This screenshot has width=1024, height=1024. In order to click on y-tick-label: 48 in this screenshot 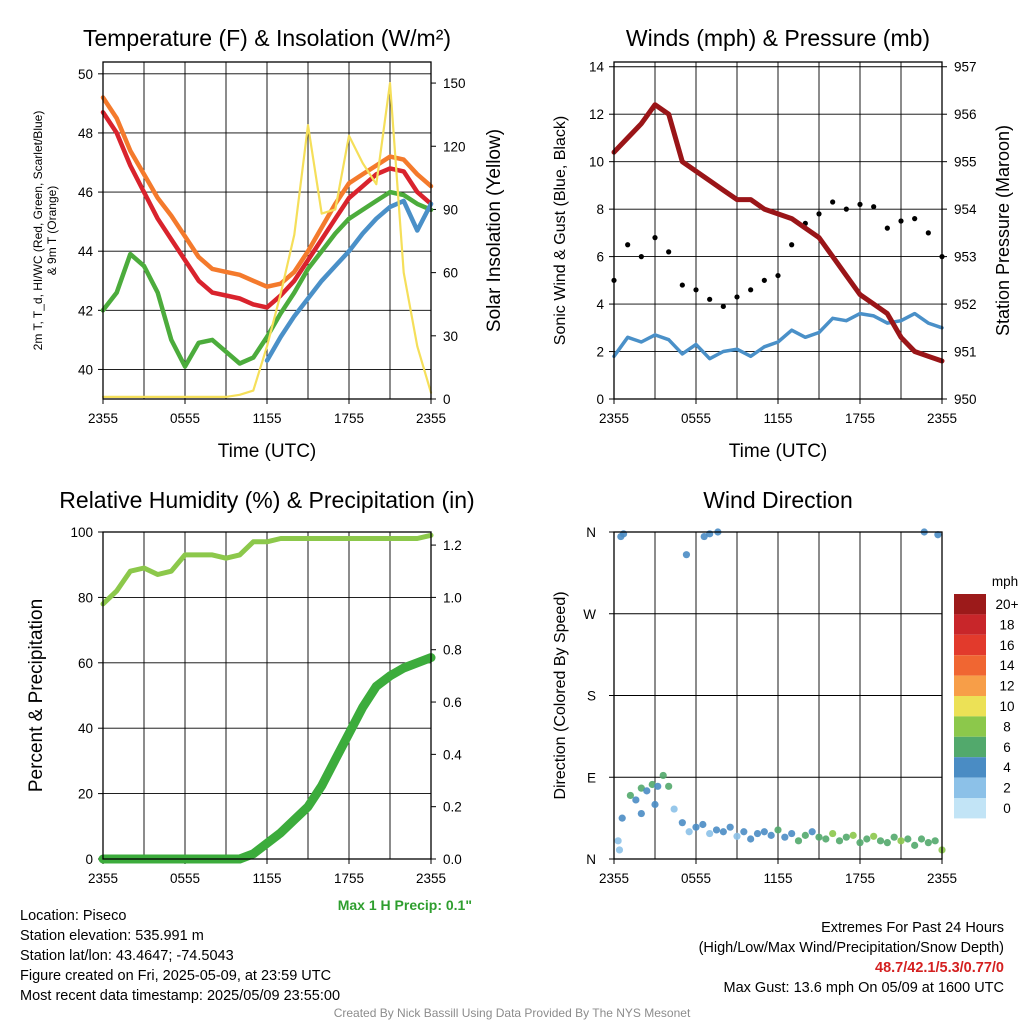, I will do `click(85, 133)`.